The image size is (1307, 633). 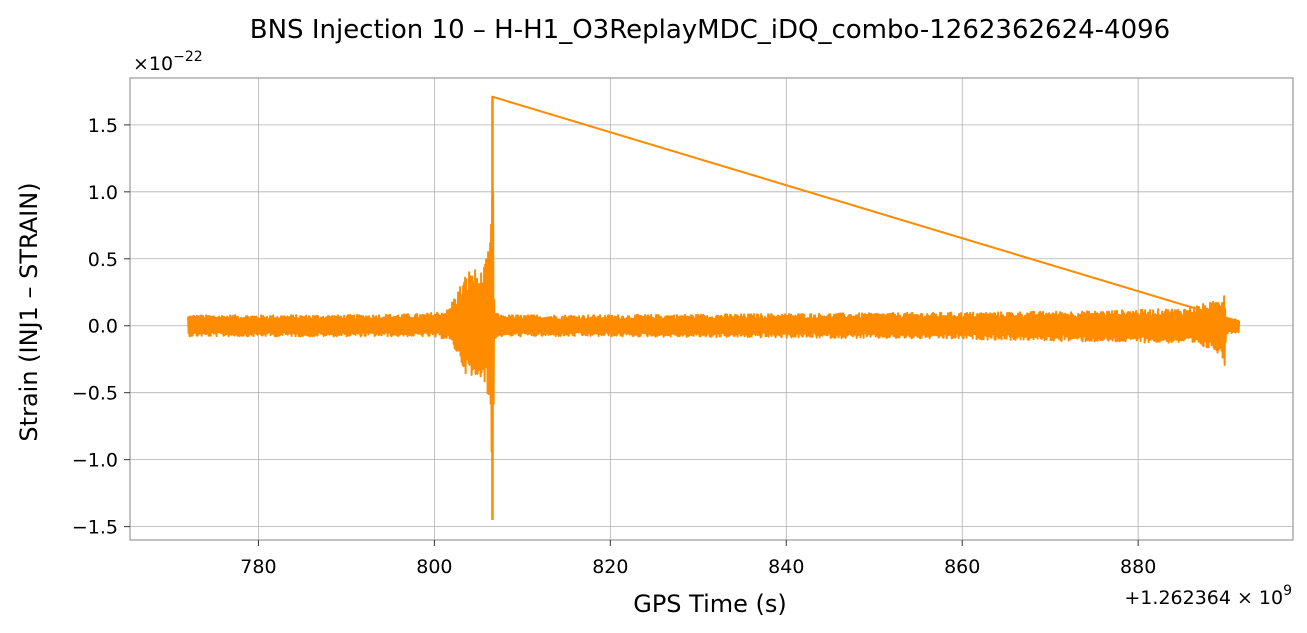 I want to click on x-offset-label: +1.262364 × 109, so click(x=1208, y=596).